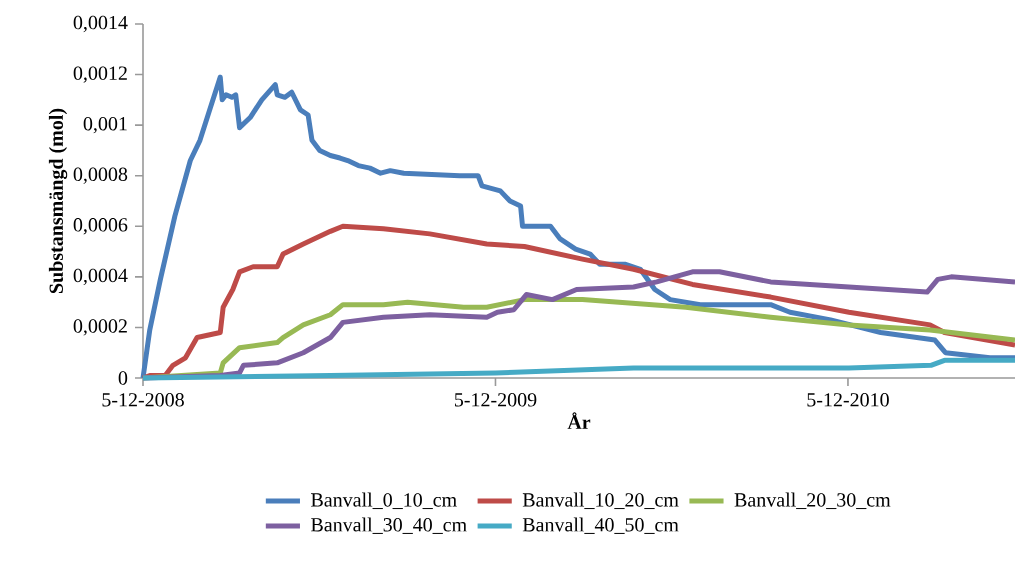  I want to click on x-axis-title: År, so click(579, 420).